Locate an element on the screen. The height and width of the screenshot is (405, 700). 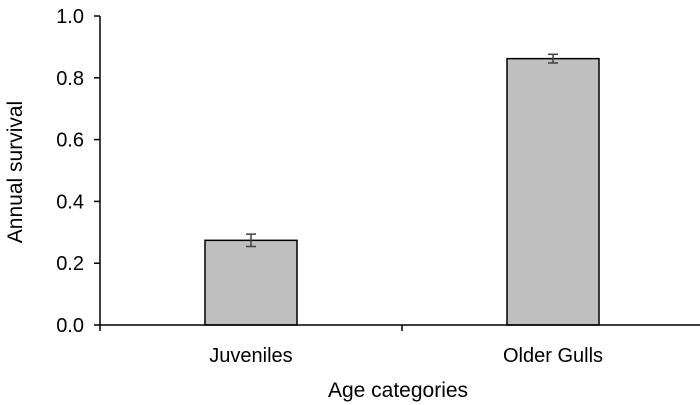
x-axis-title: Age categories is located at coordinates (398, 390).